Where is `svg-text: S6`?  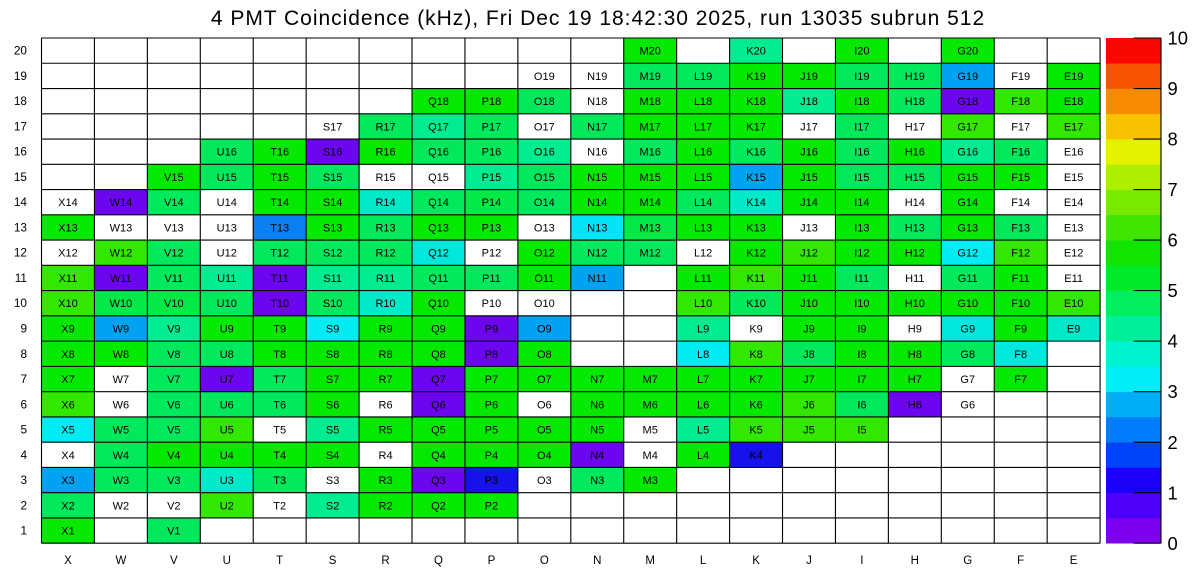 svg-text: S6 is located at coordinates (332, 405).